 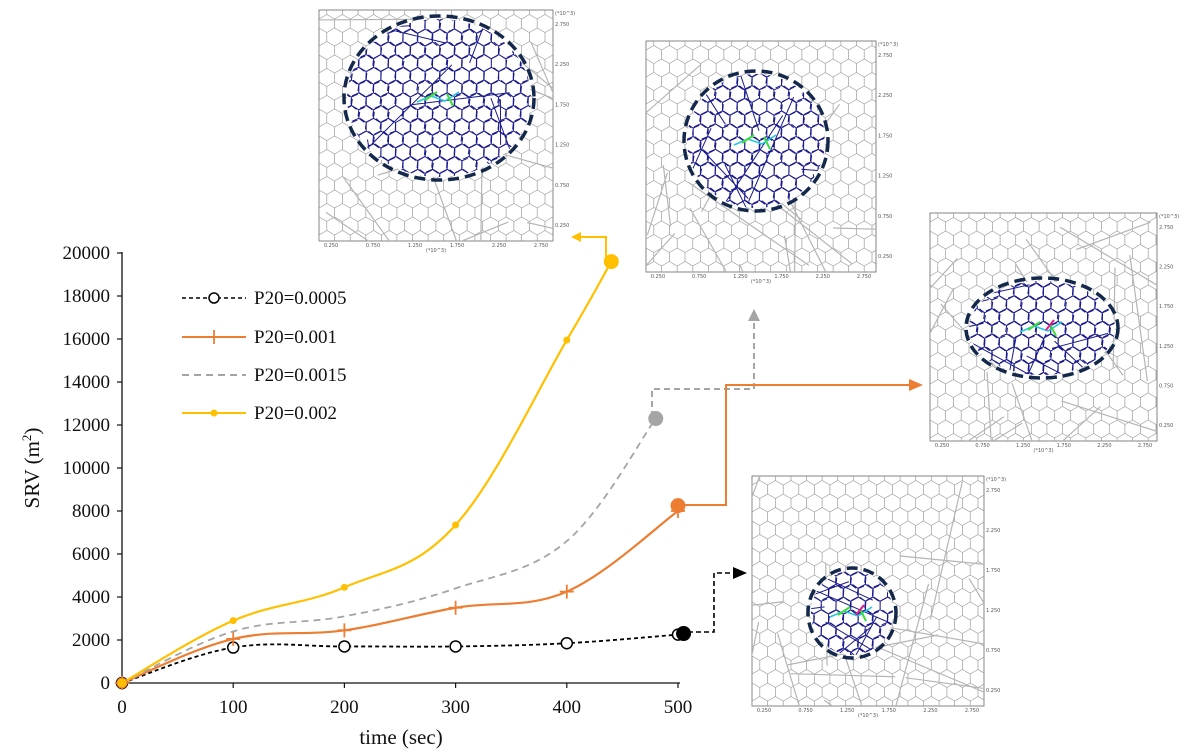 What do you see at coordinates (91, 640) in the screenshot?
I see `y-tick-label: 2000` at bounding box center [91, 640].